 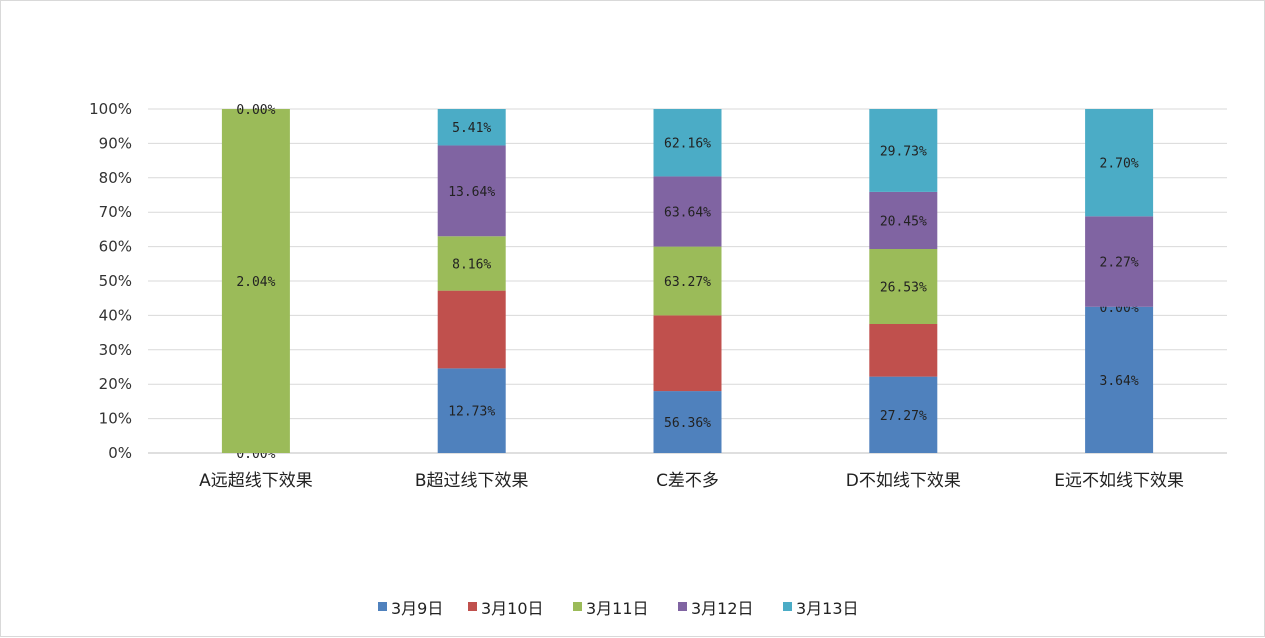 I want to click on legend-entry: 3月11日, so click(x=617, y=608).